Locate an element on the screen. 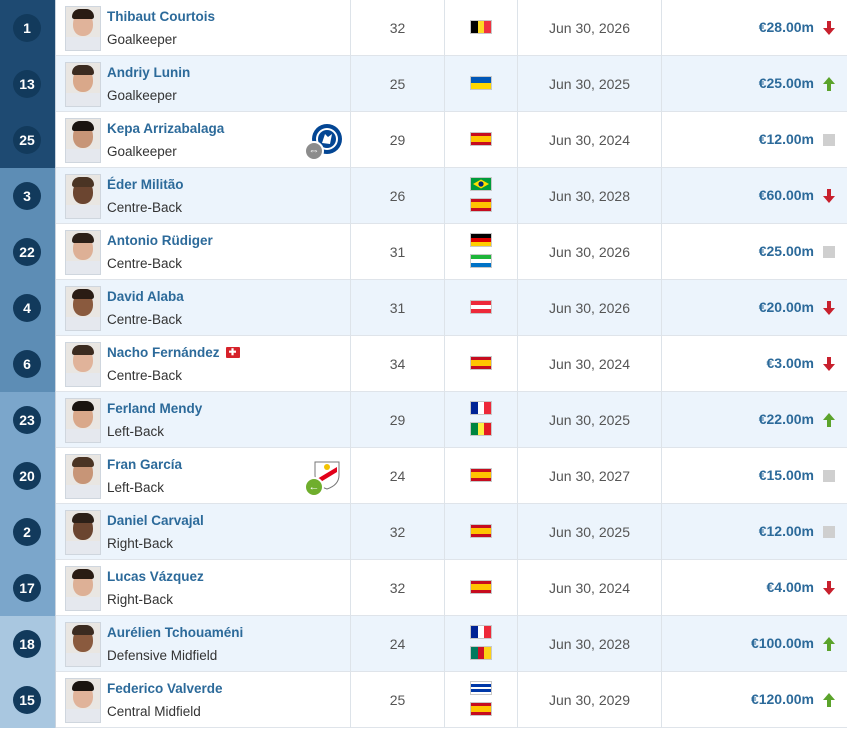  loan-swap-icon: ⇔ is located at coordinates (314, 151).